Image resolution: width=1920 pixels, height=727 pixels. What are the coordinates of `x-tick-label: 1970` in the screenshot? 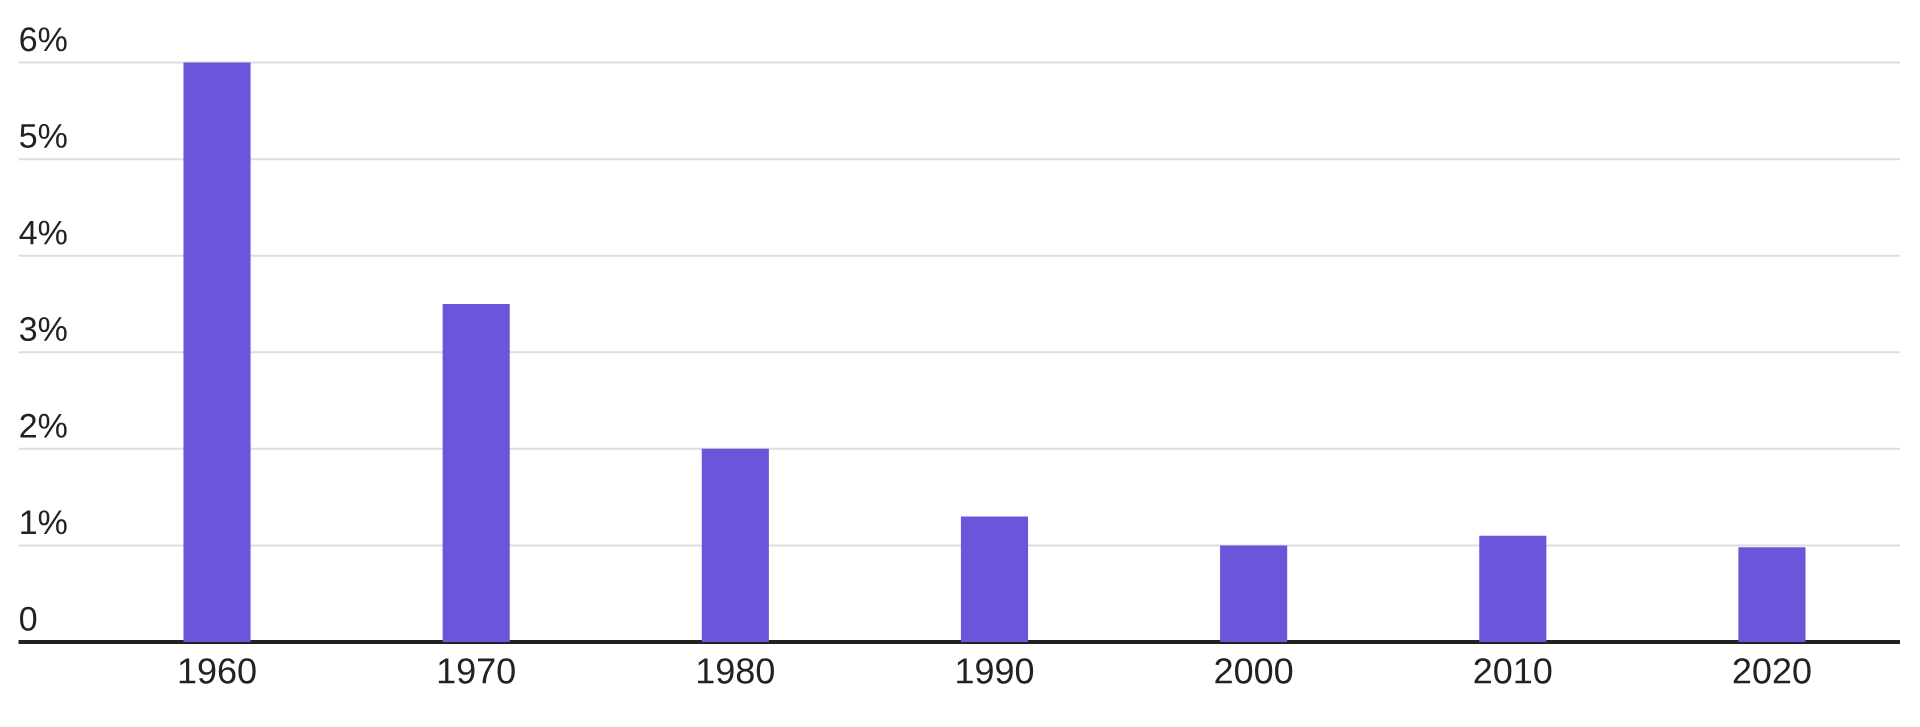 It's located at (476, 671).